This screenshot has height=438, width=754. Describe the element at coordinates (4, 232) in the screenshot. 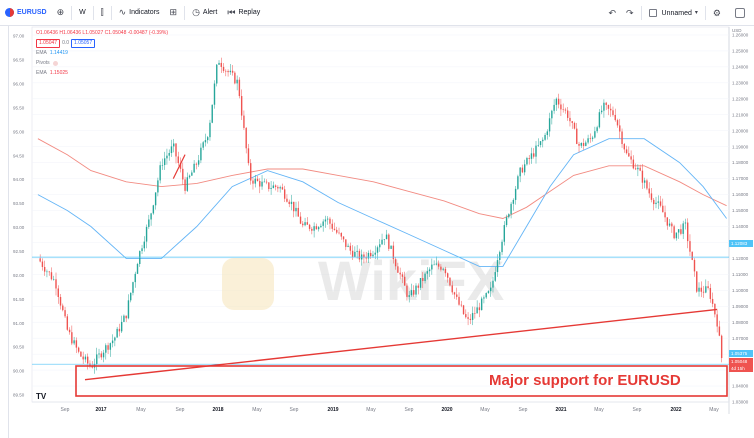

I see `drawing-tools-strip` at that location.